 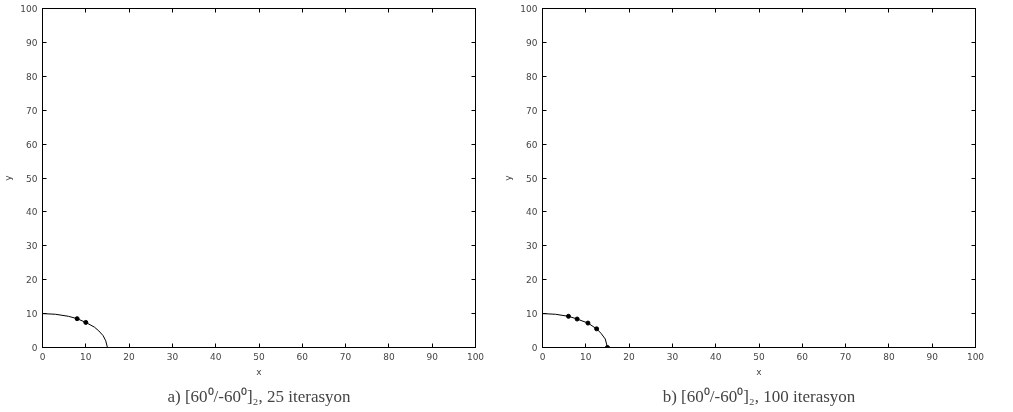 I want to click on text: a) [60⁰/-60⁰]₂, 25 iterasyon, so click(x=259, y=396).